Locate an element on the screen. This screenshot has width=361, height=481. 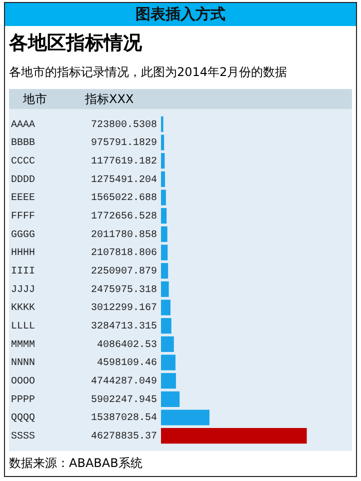
data-label: 5902247.945 is located at coordinates (123, 400).